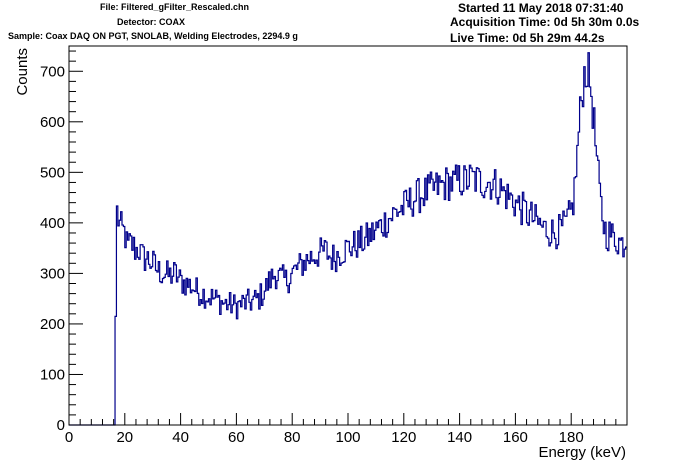 The width and height of the screenshot is (696, 472). I want to click on file-label: File: Filtered_gFilter_Rescaled.chn, so click(175, 7).